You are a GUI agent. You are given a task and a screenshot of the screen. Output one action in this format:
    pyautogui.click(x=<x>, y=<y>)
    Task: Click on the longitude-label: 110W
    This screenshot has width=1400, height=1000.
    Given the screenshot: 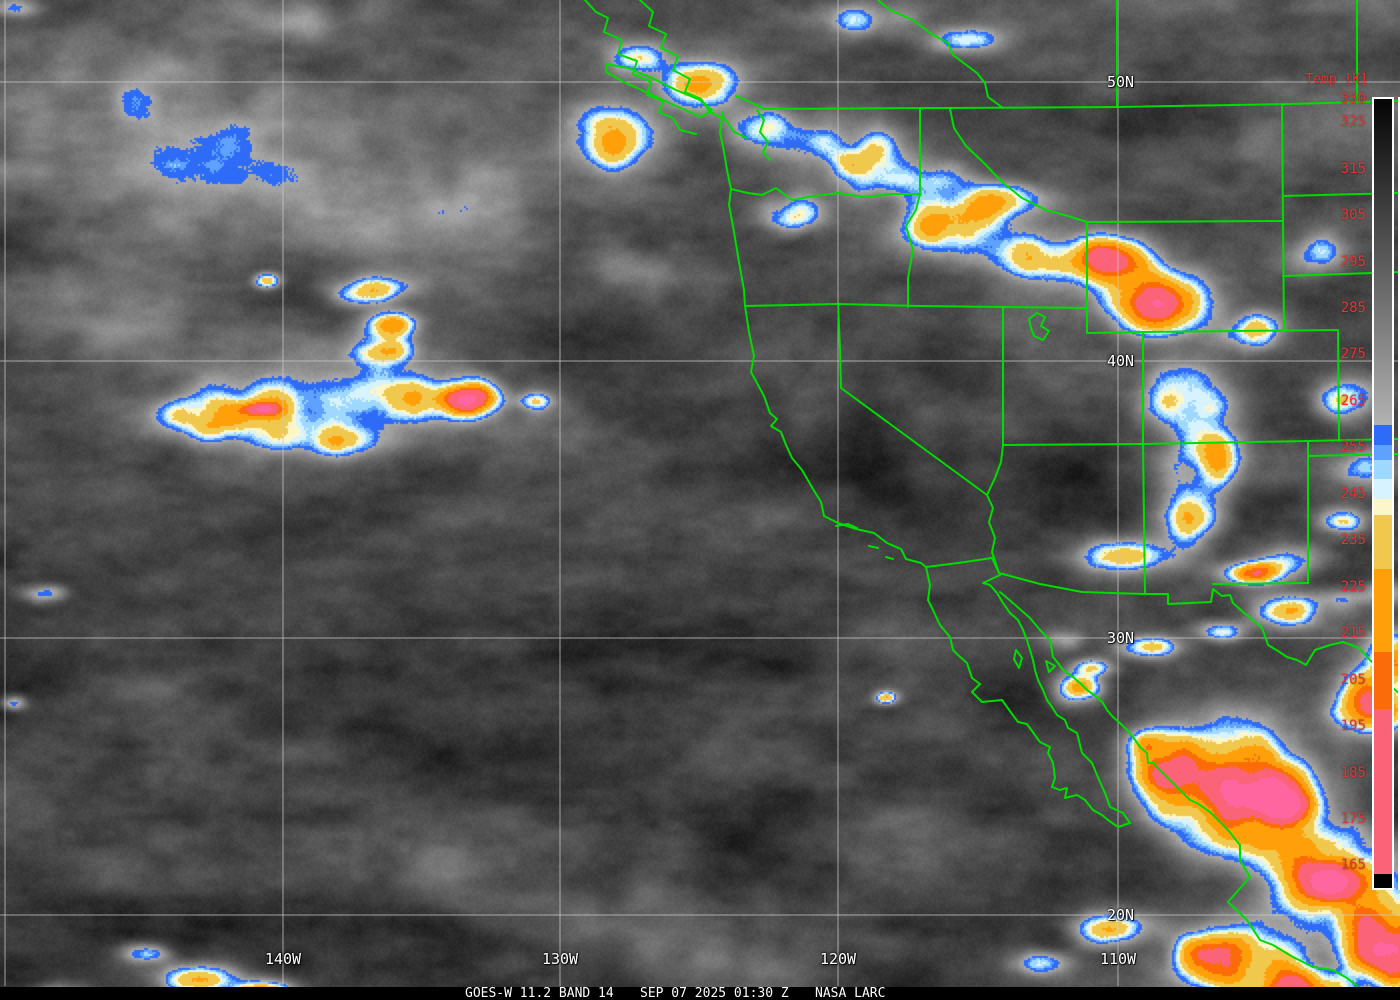 What is the action you would take?
    pyautogui.click(x=1118, y=959)
    